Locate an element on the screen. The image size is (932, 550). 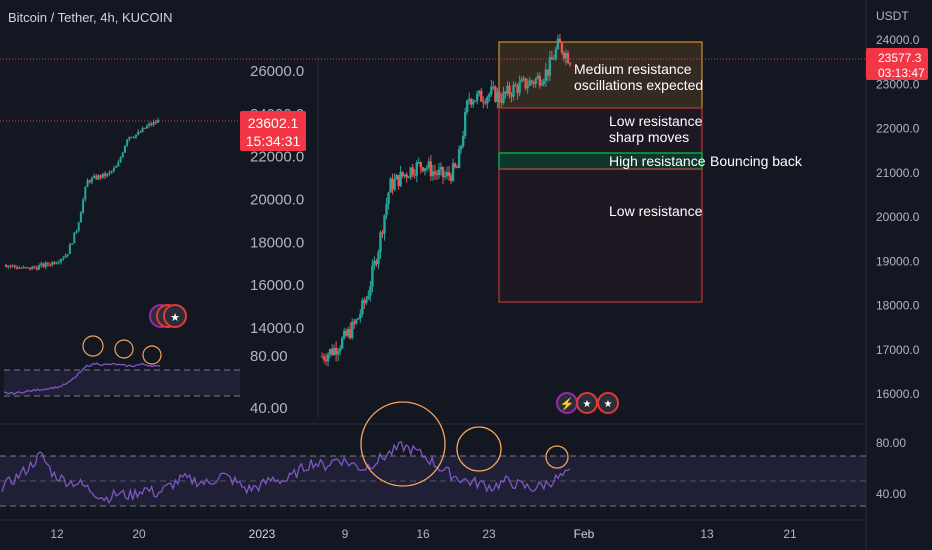
time-label: 20 is located at coordinates (139, 534).